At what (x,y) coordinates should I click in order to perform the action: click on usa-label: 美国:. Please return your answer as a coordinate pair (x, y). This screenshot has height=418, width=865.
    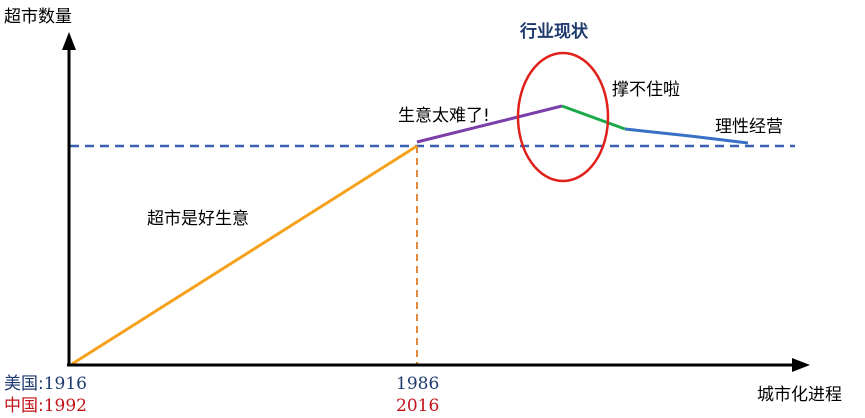
    Looking at the image, I should click on (24, 384).